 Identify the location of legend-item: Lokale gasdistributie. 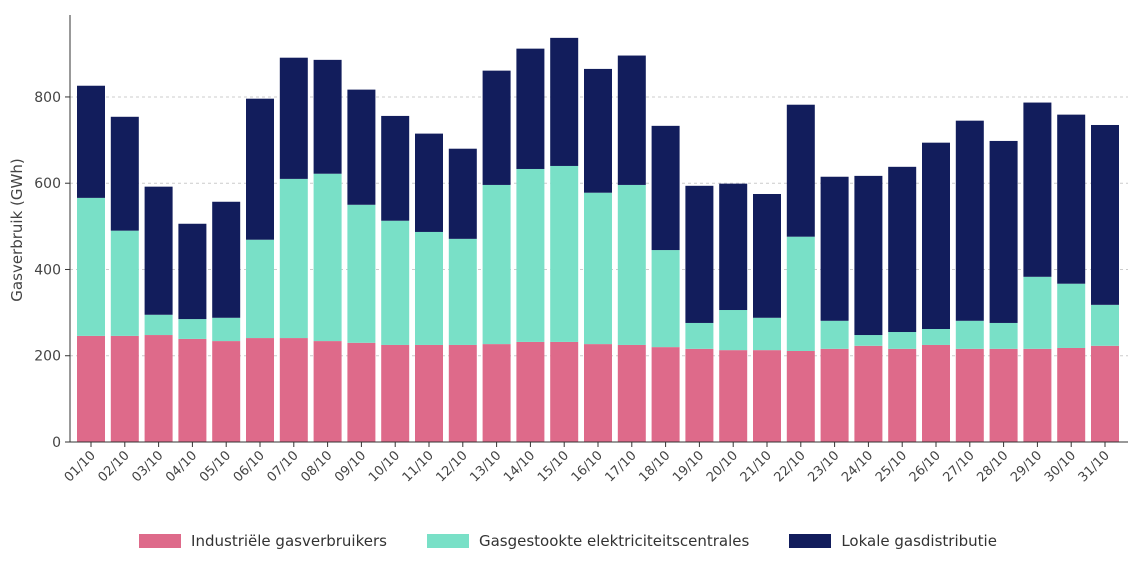
(893, 541).